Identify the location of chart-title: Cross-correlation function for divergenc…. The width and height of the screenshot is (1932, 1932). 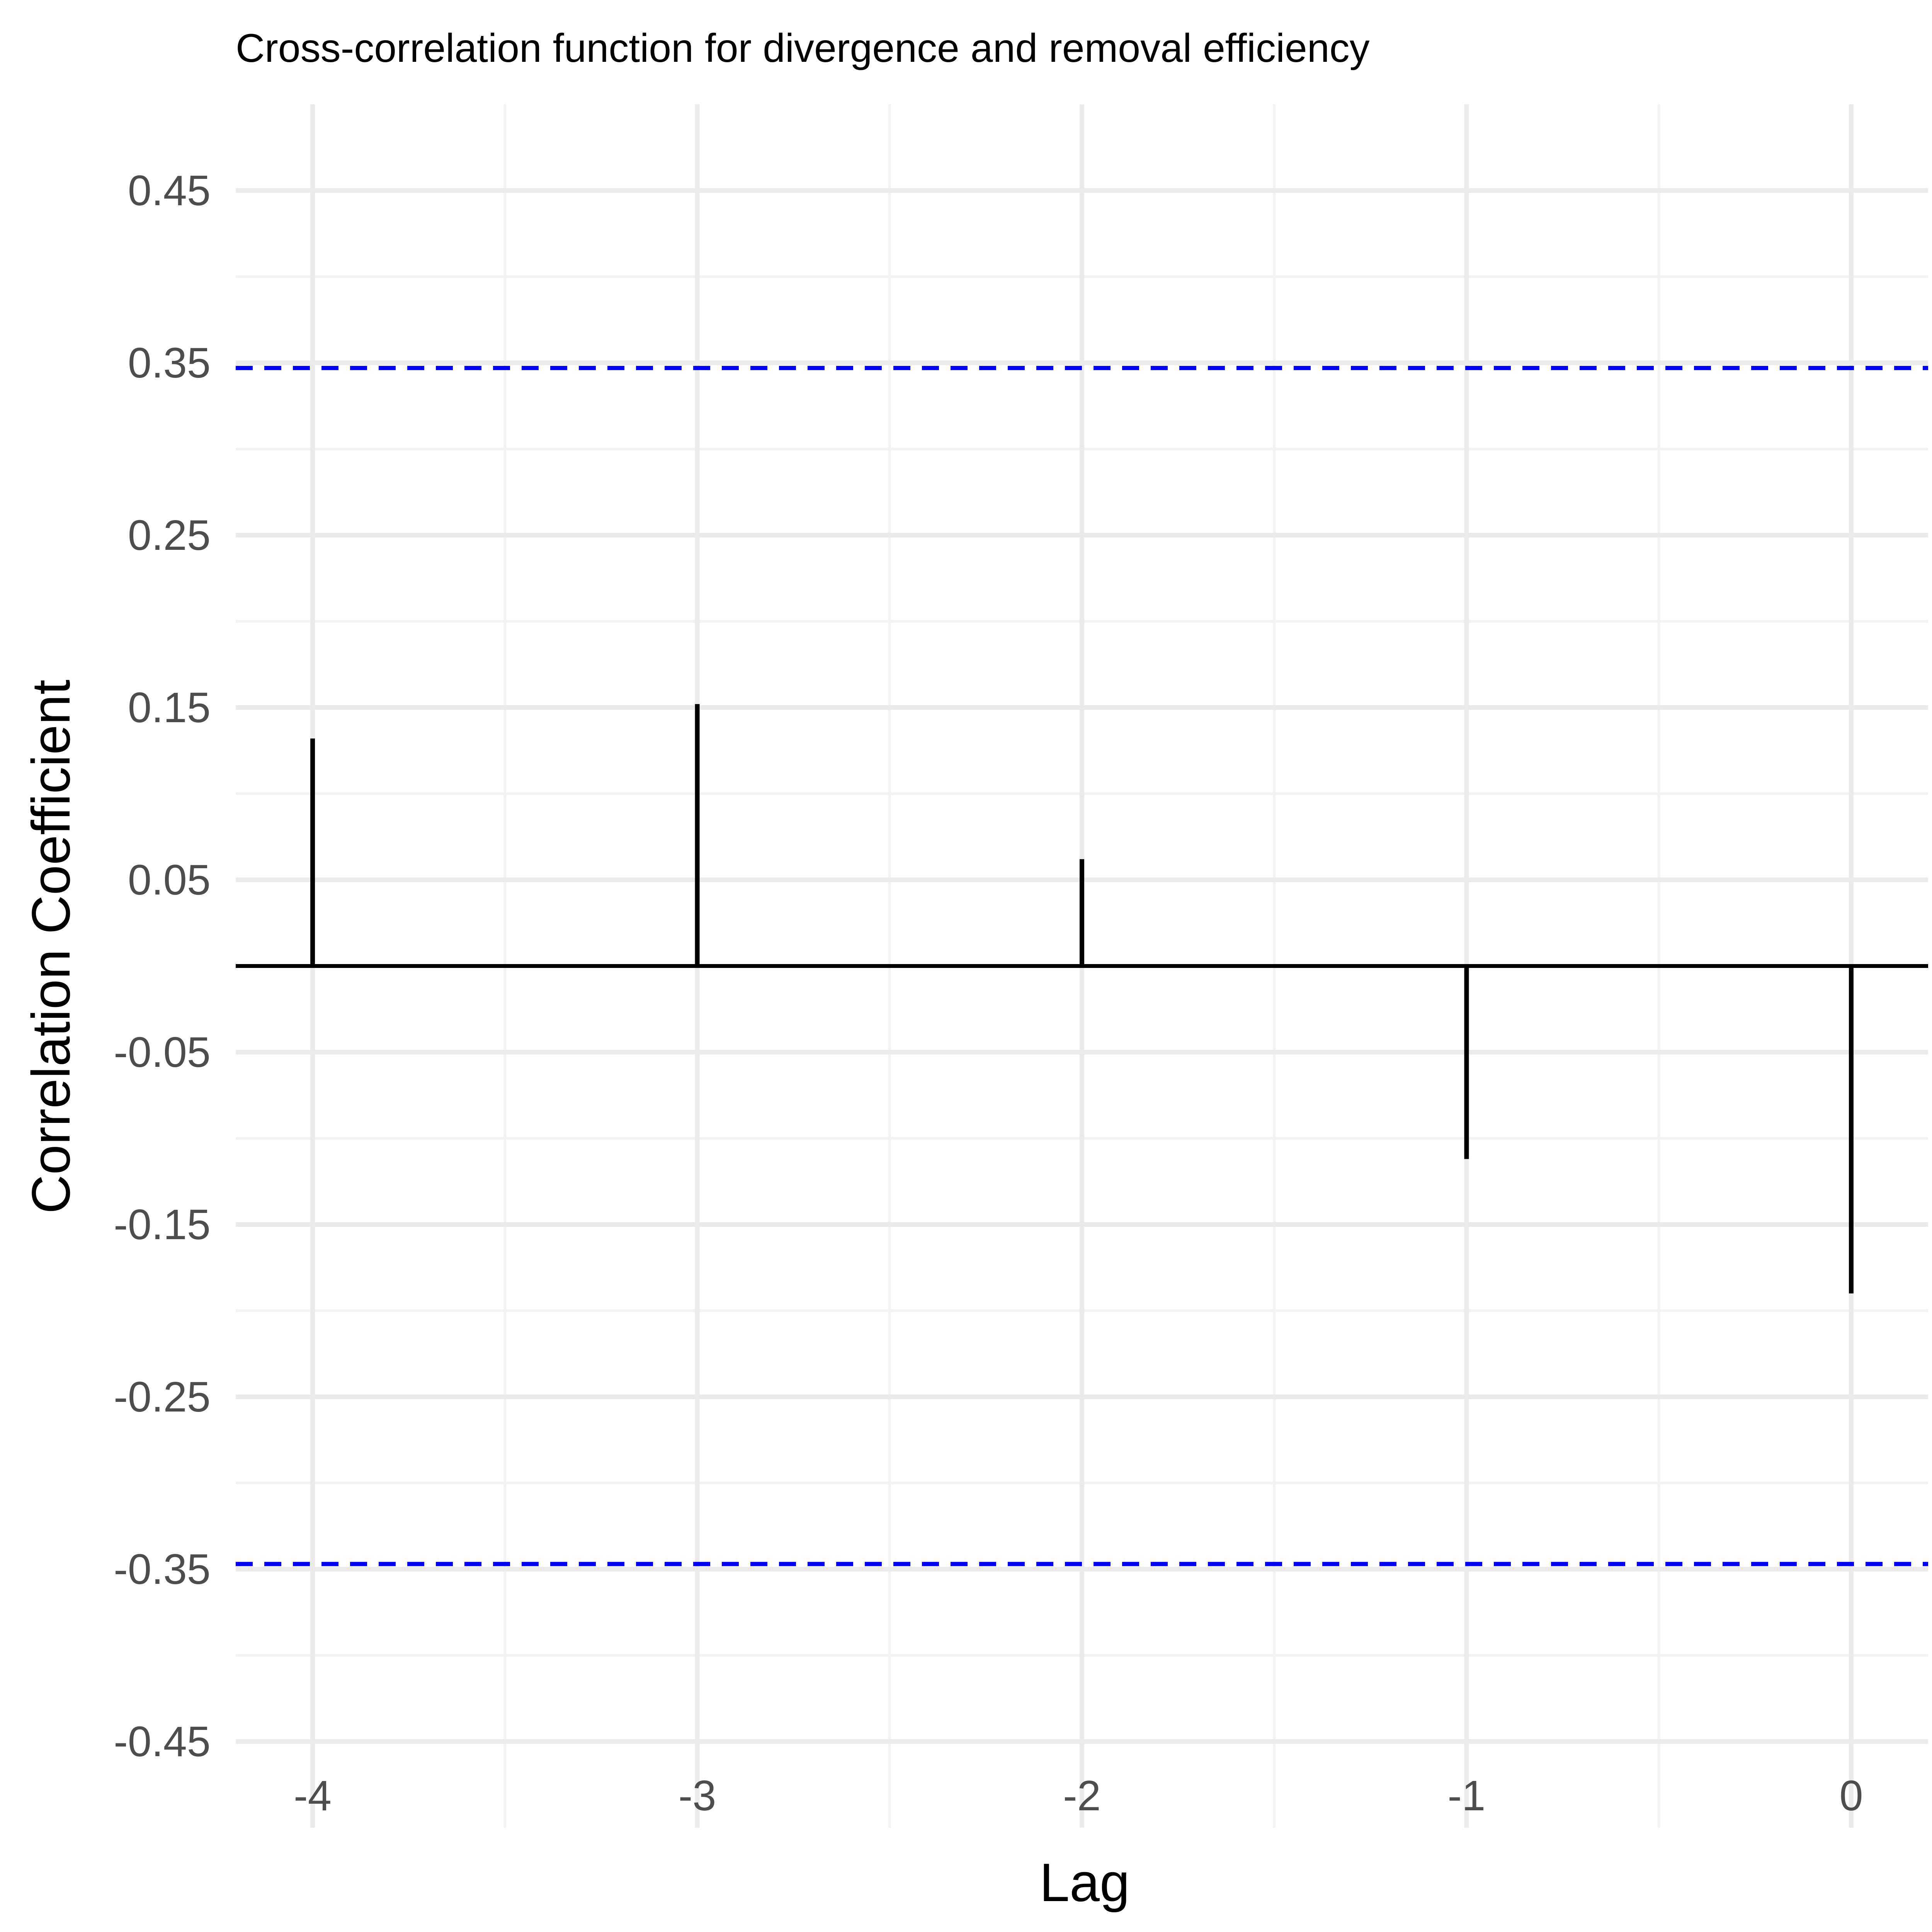
(803, 49).